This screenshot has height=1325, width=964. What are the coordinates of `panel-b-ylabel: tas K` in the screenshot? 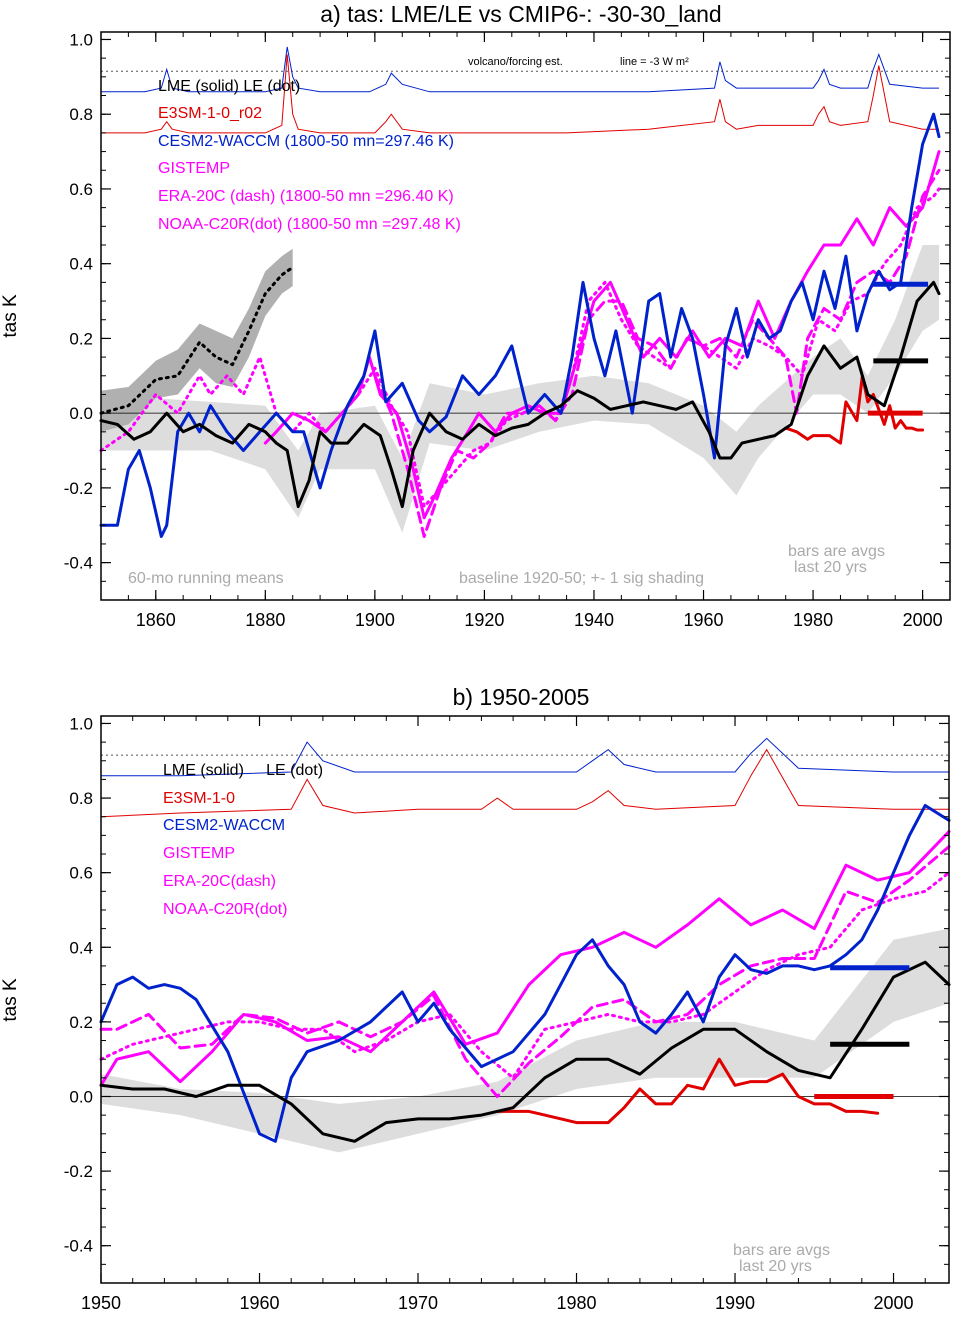 It's located at (10, 1000).